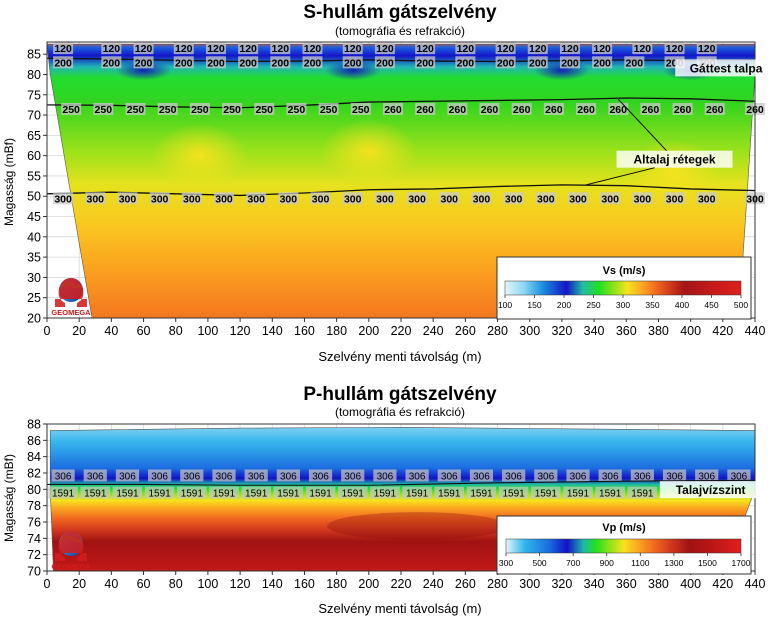  Describe the element at coordinates (658, 331) in the screenshot. I see `x-tick-label: 380` at that location.